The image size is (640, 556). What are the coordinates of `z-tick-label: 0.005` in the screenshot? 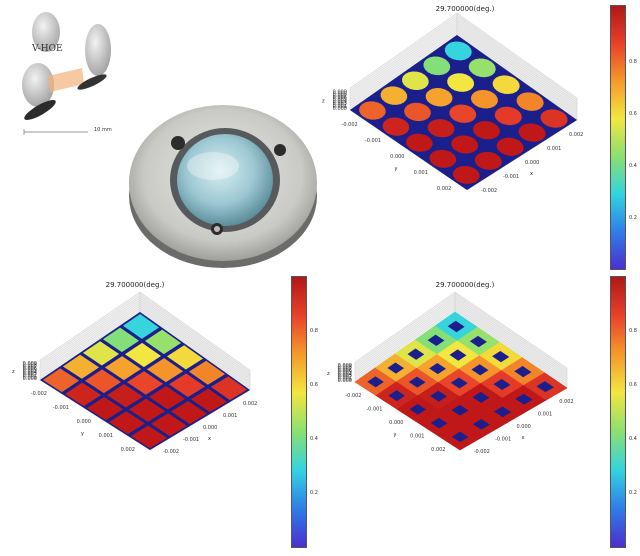 It's located at (30, 371).